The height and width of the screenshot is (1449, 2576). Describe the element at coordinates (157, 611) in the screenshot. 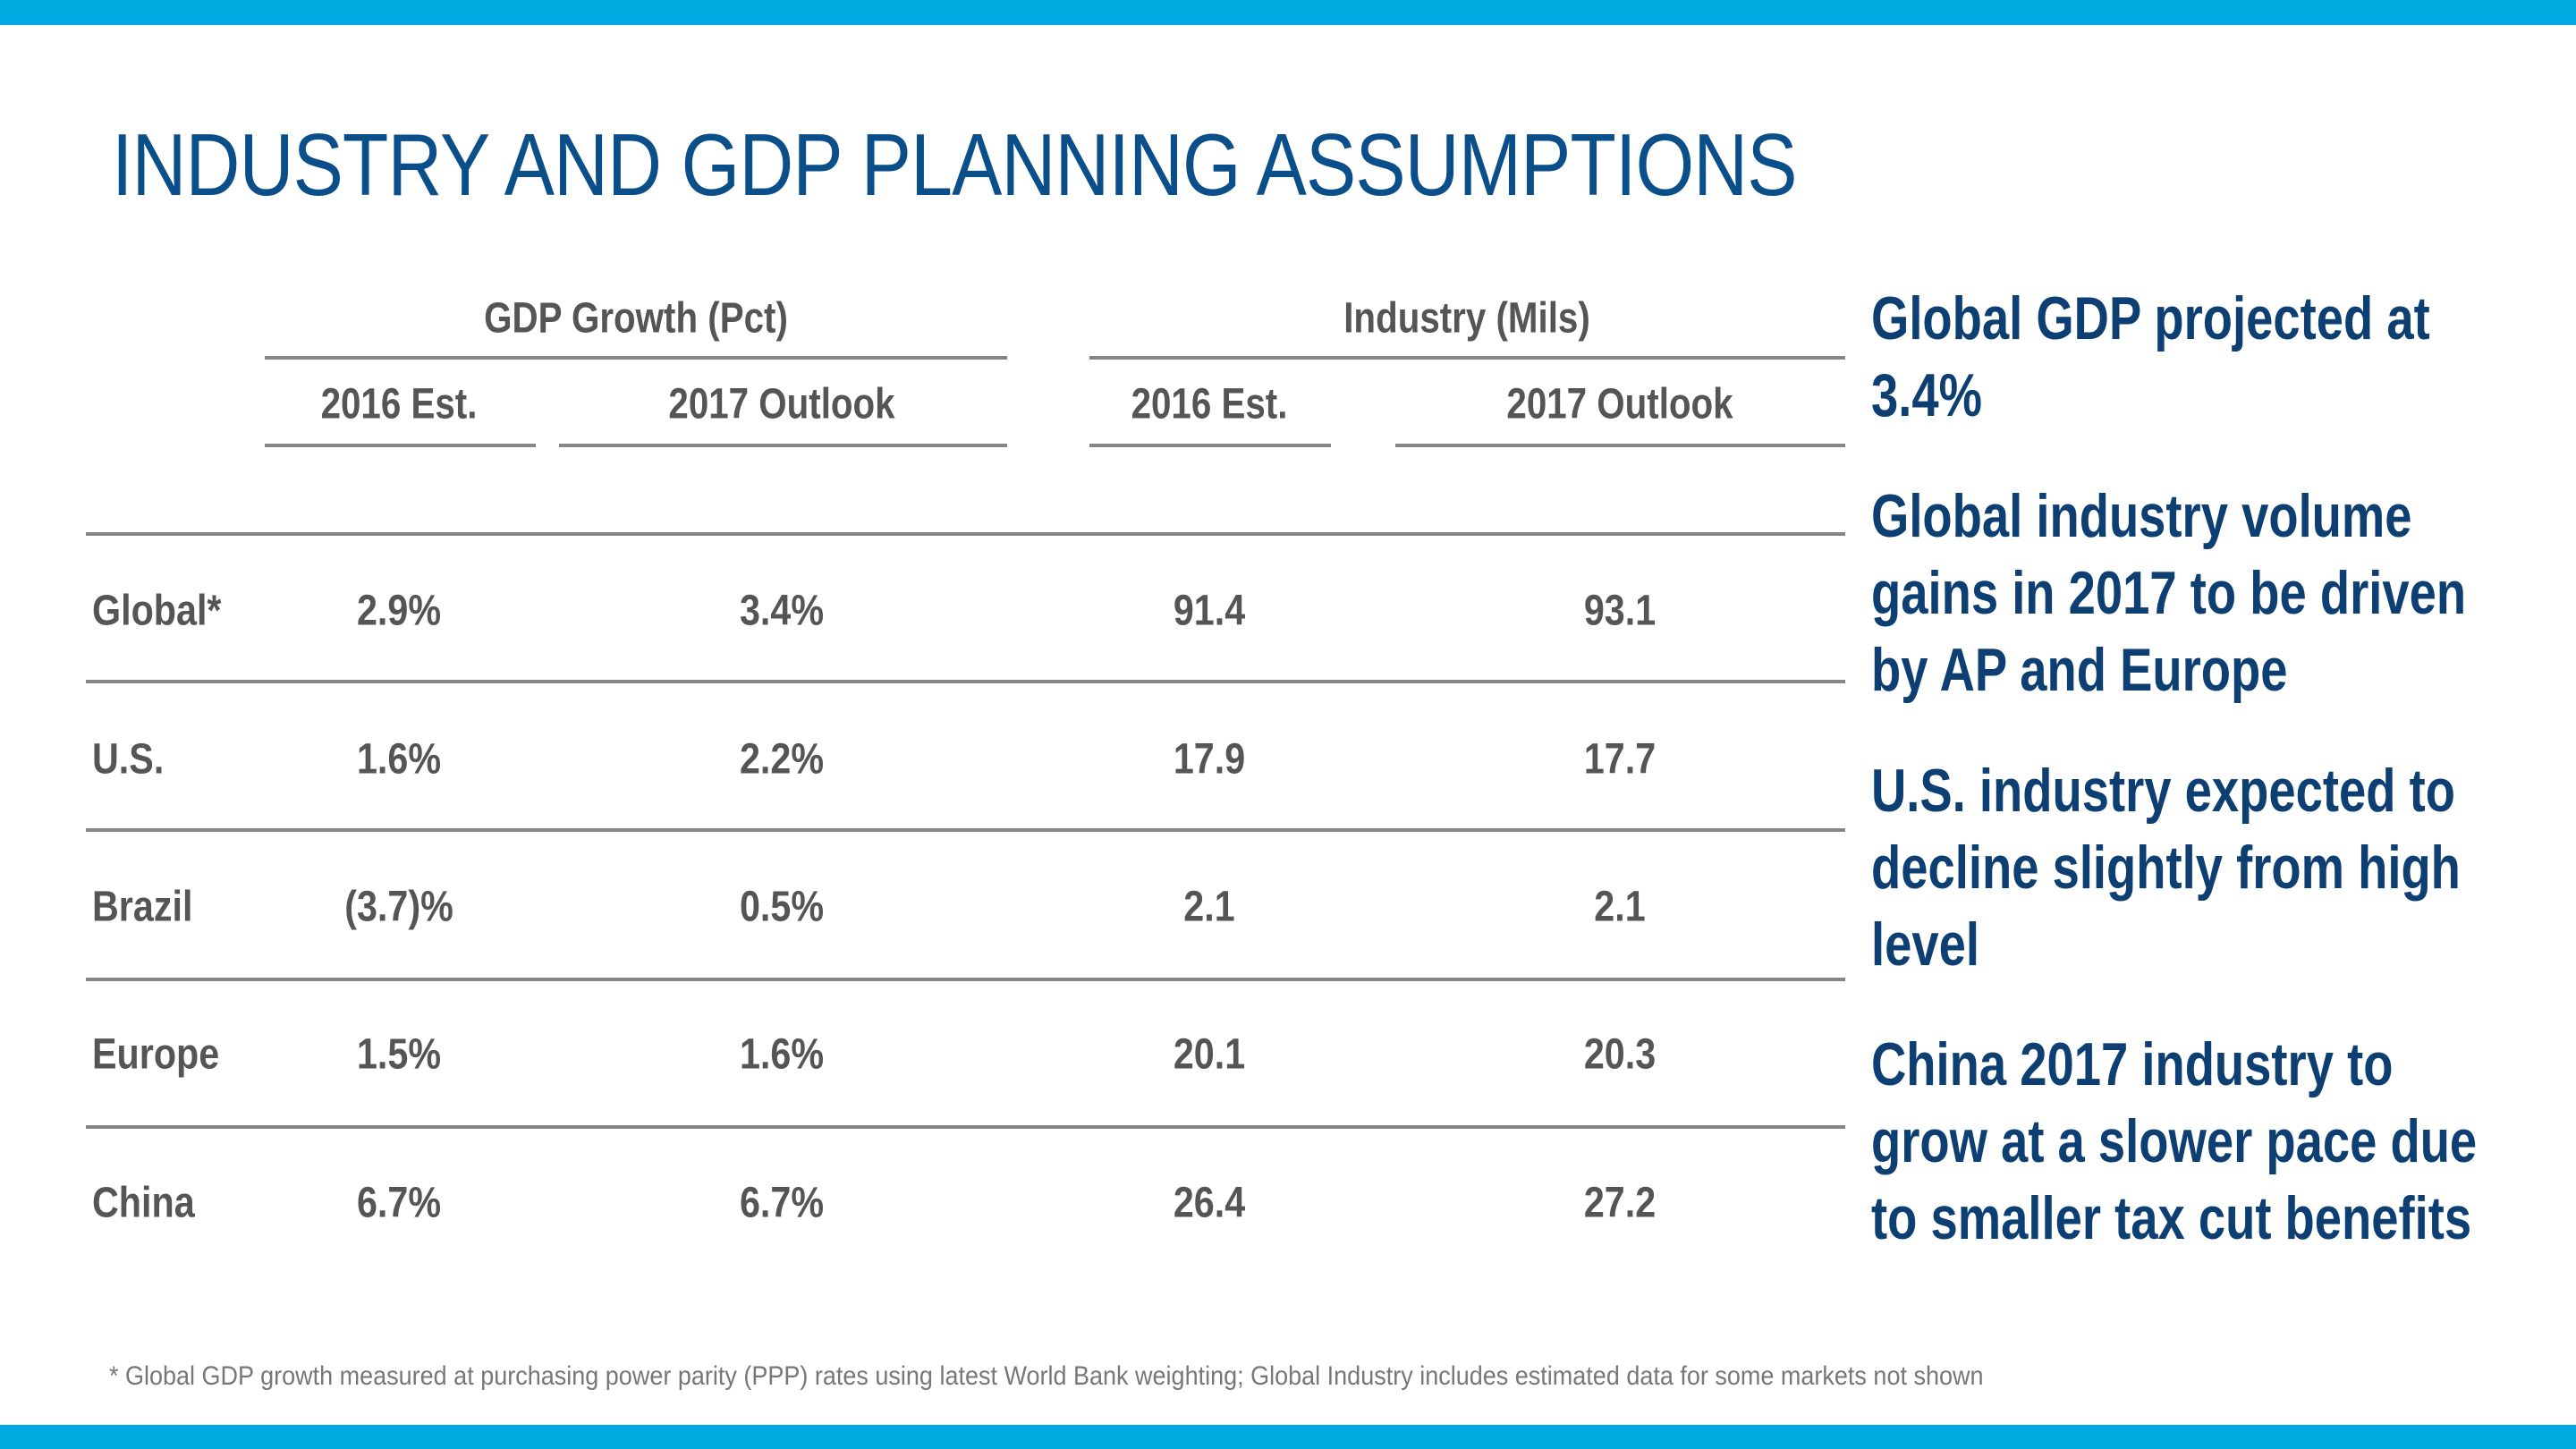

I see `row-label: Global*` at that location.